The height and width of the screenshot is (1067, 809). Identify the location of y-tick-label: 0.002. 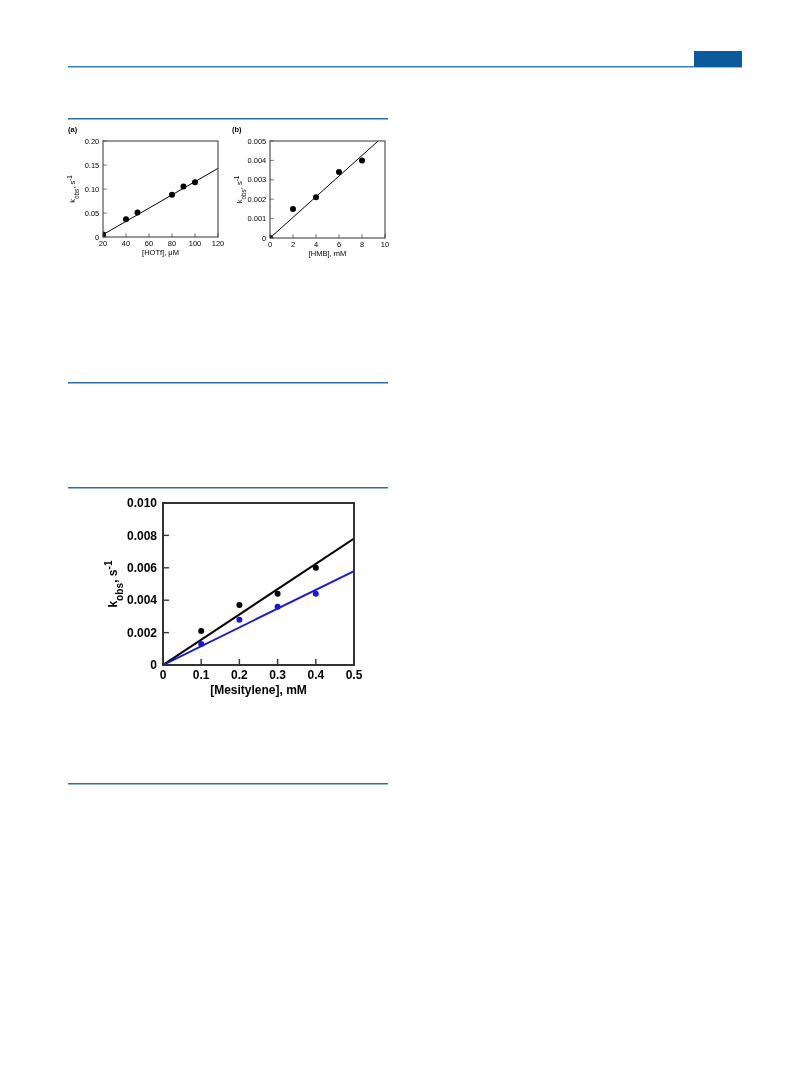
(142, 632).